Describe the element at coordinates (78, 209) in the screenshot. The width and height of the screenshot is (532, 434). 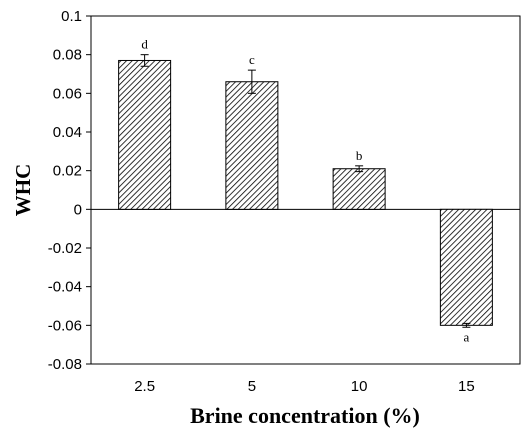
I see `y-tick-label: 0` at that location.